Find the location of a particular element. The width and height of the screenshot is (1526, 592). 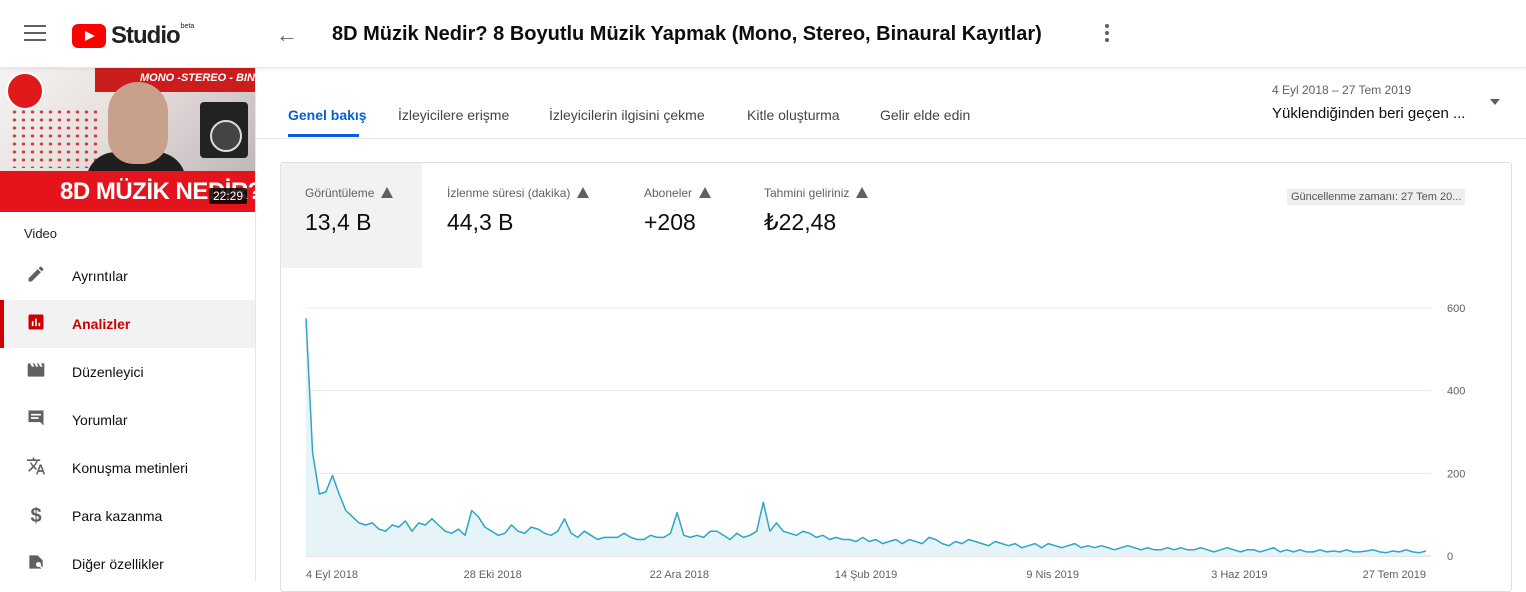

dollar-icon: $ is located at coordinates (36, 516).